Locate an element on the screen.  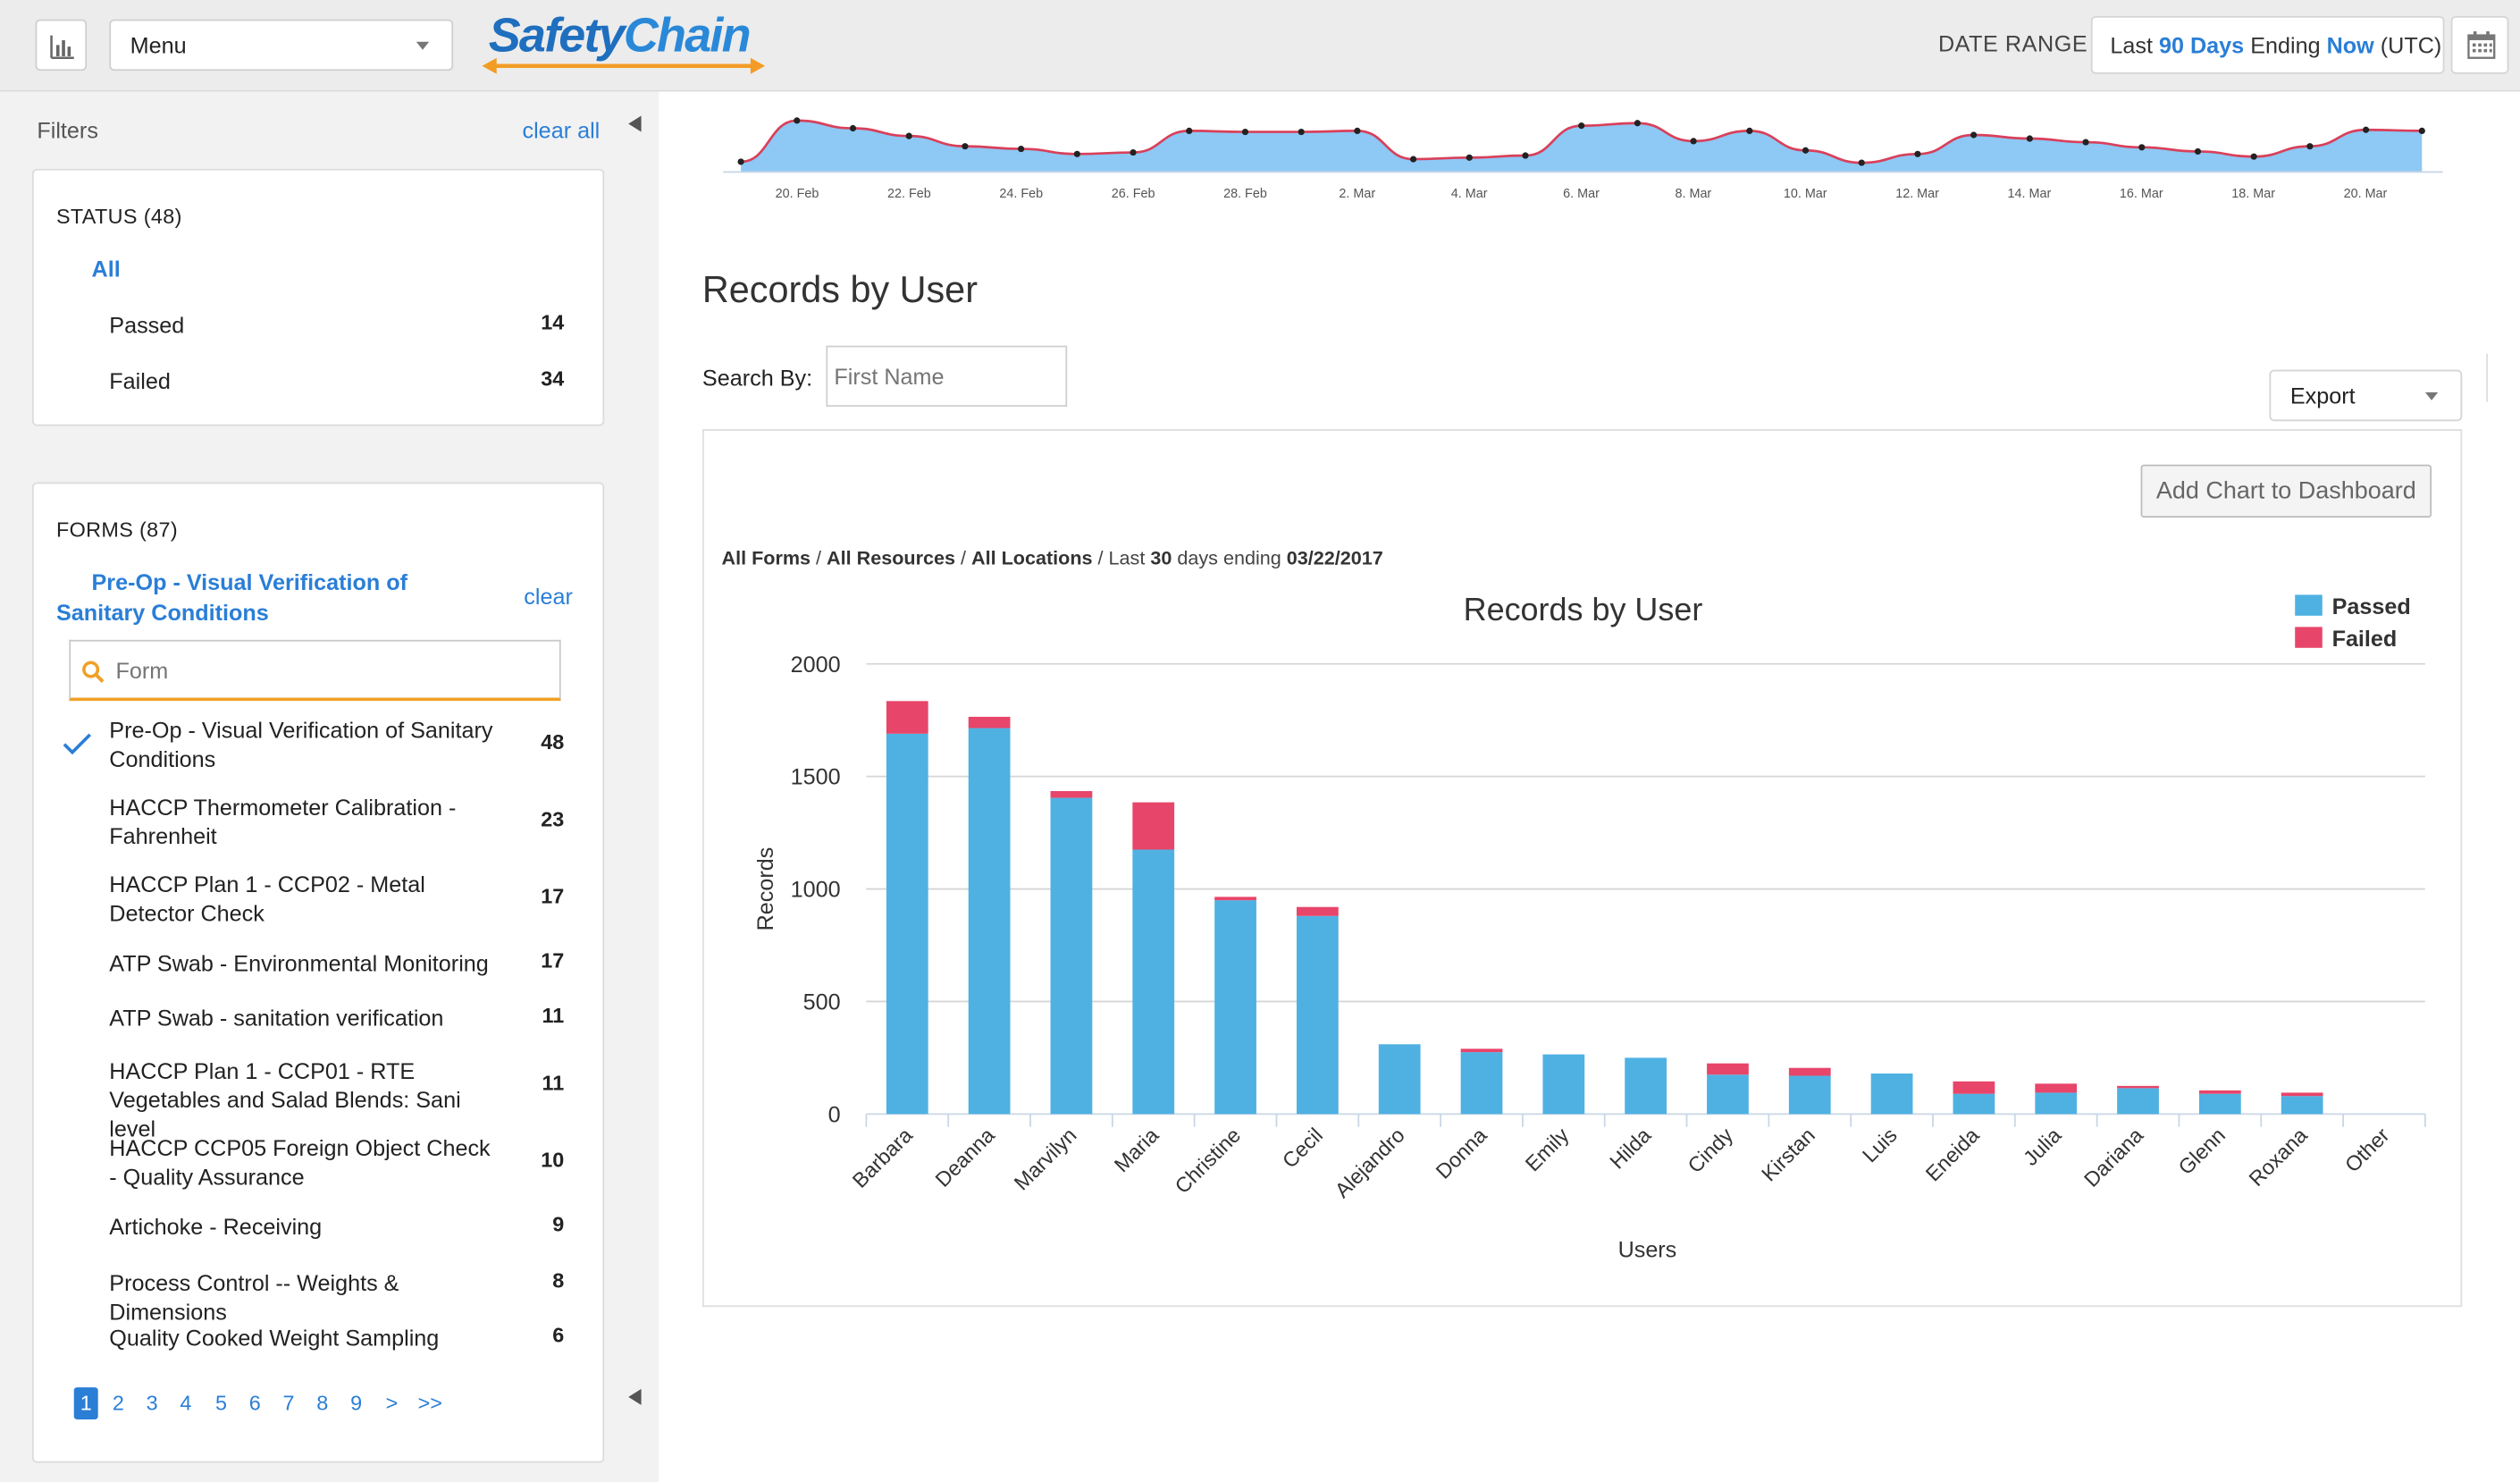
form-search-input is located at coordinates (324, 670).